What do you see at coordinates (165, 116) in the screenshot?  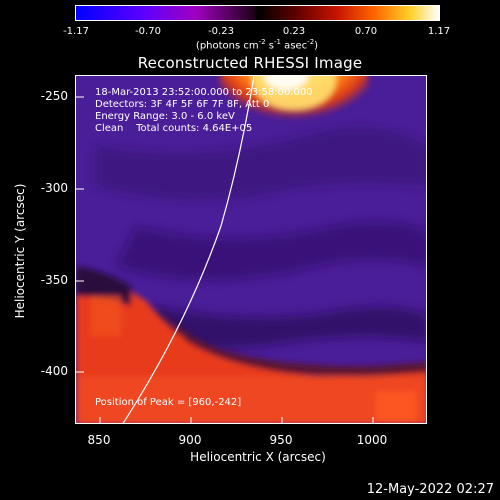 I see `energy-range-text: Energy Range: 3.0 - 6.0 keV` at bounding box center [165, 116].